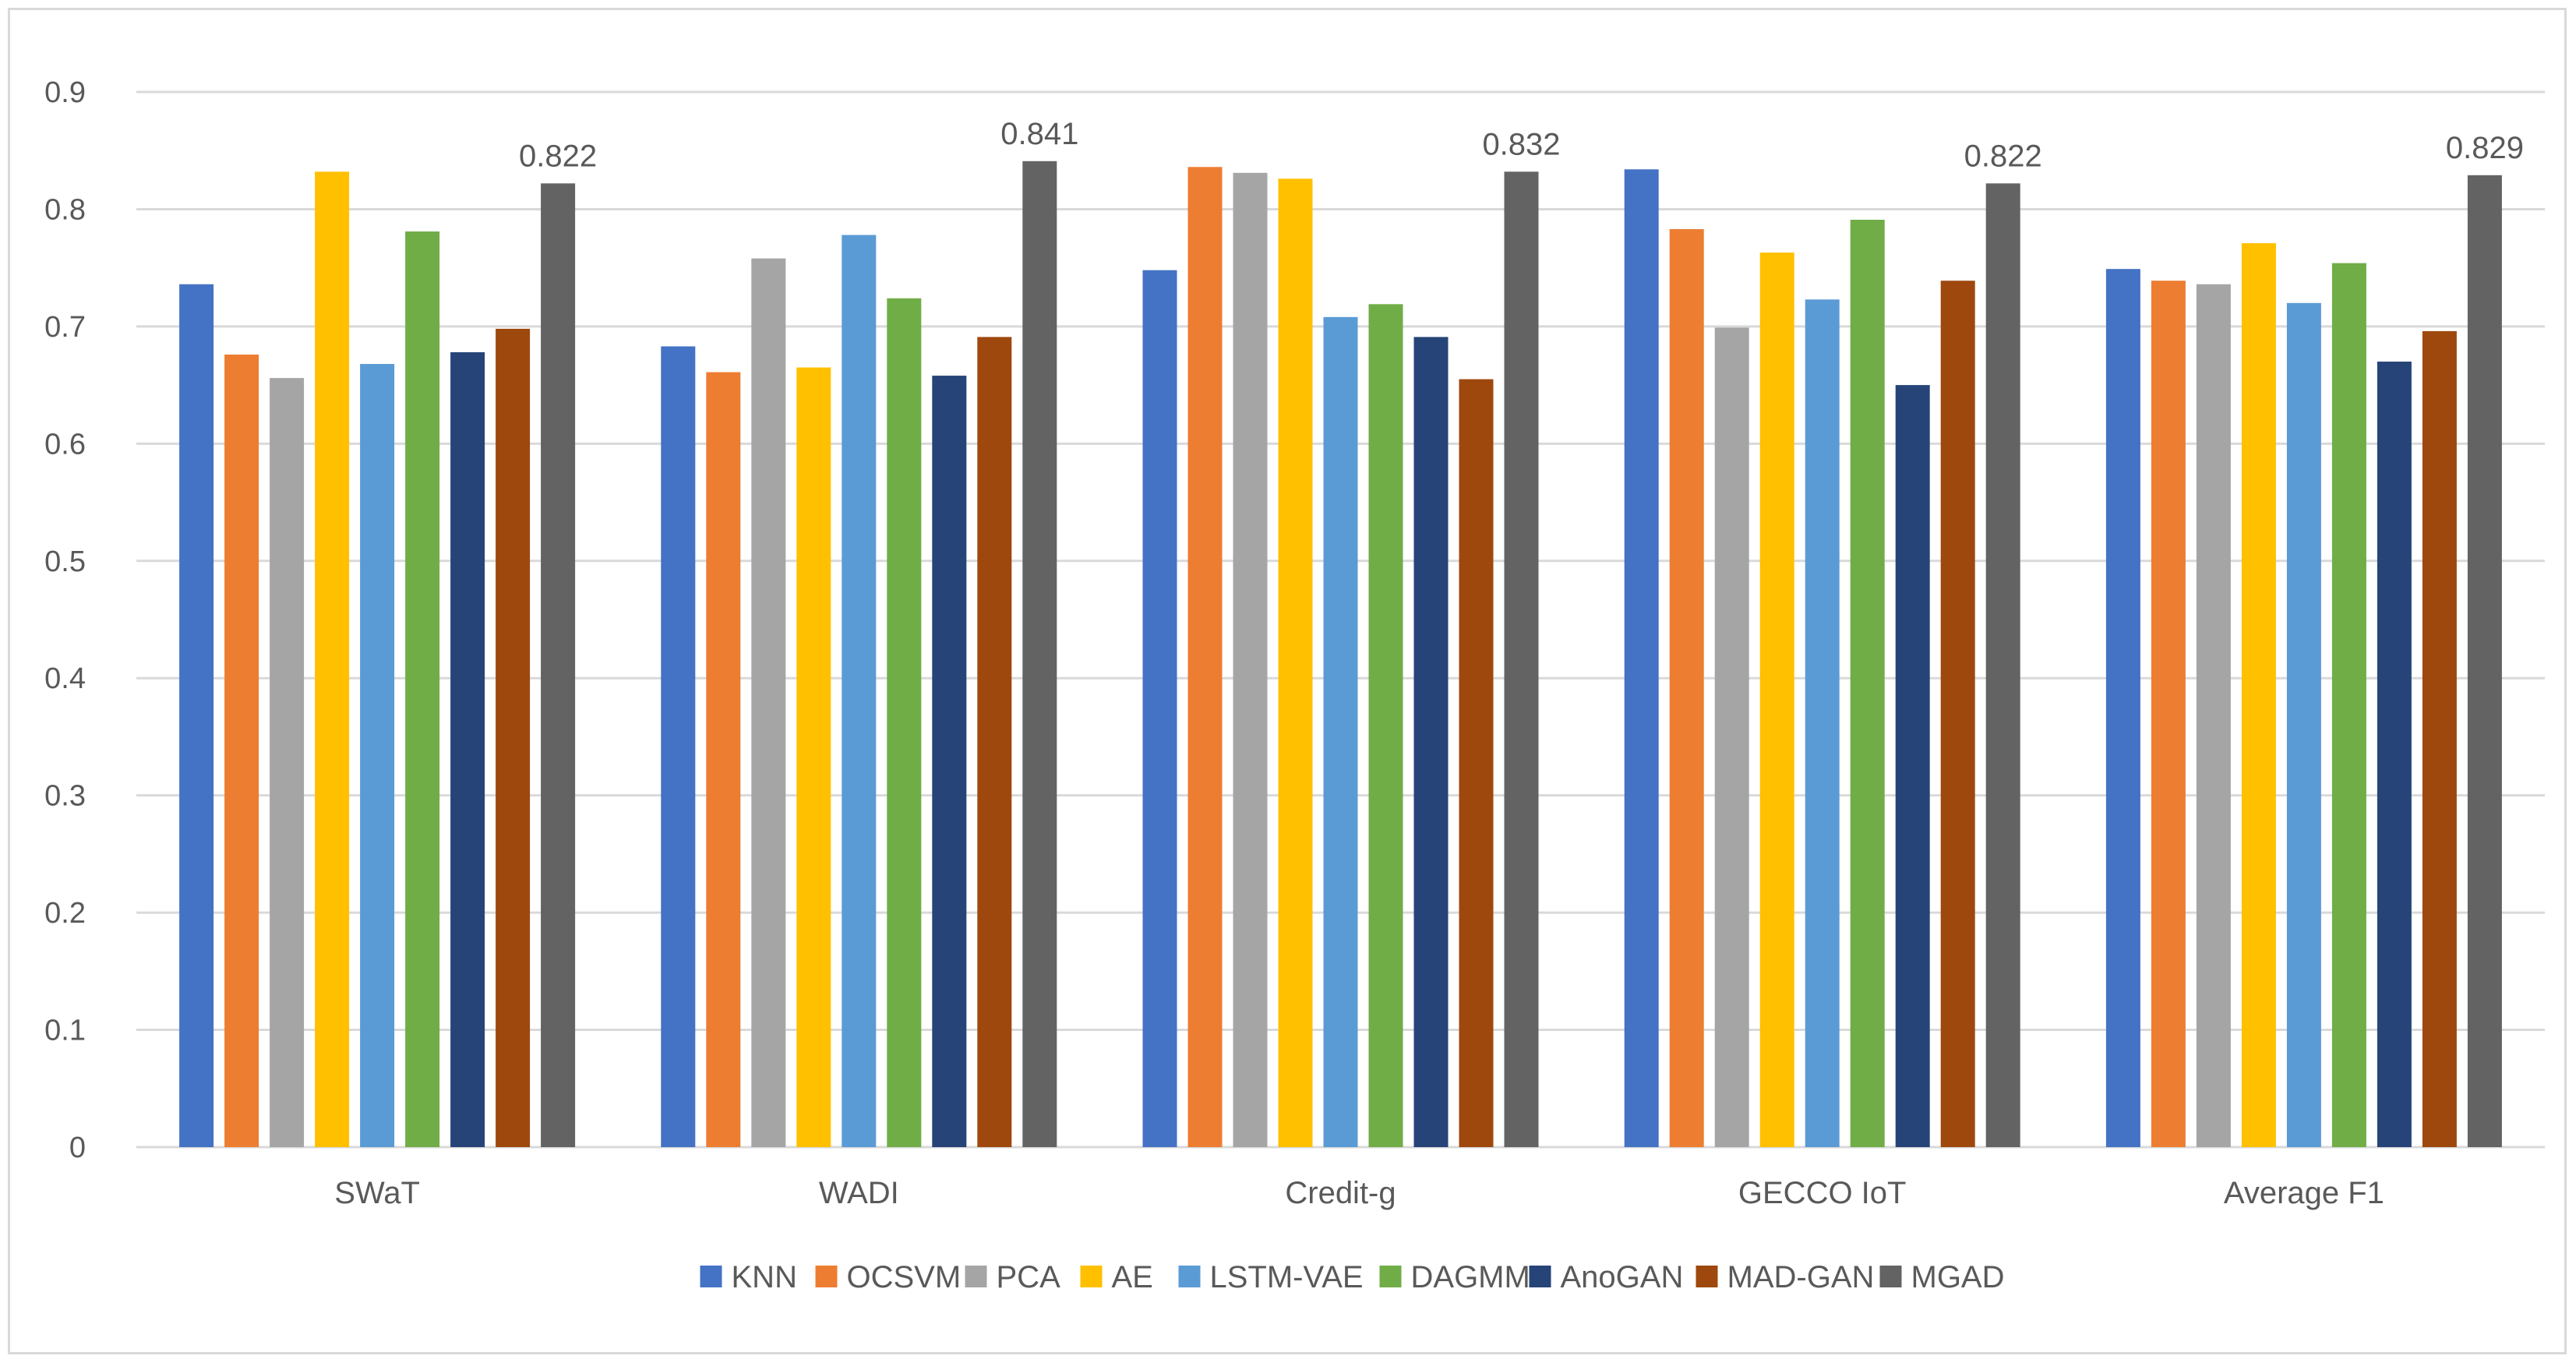 This screenshot has height=1370, width=2576. Describe the element at coordinates (65, 209) in the screenshot. I see `y-tick-label: 0.8` at that location.